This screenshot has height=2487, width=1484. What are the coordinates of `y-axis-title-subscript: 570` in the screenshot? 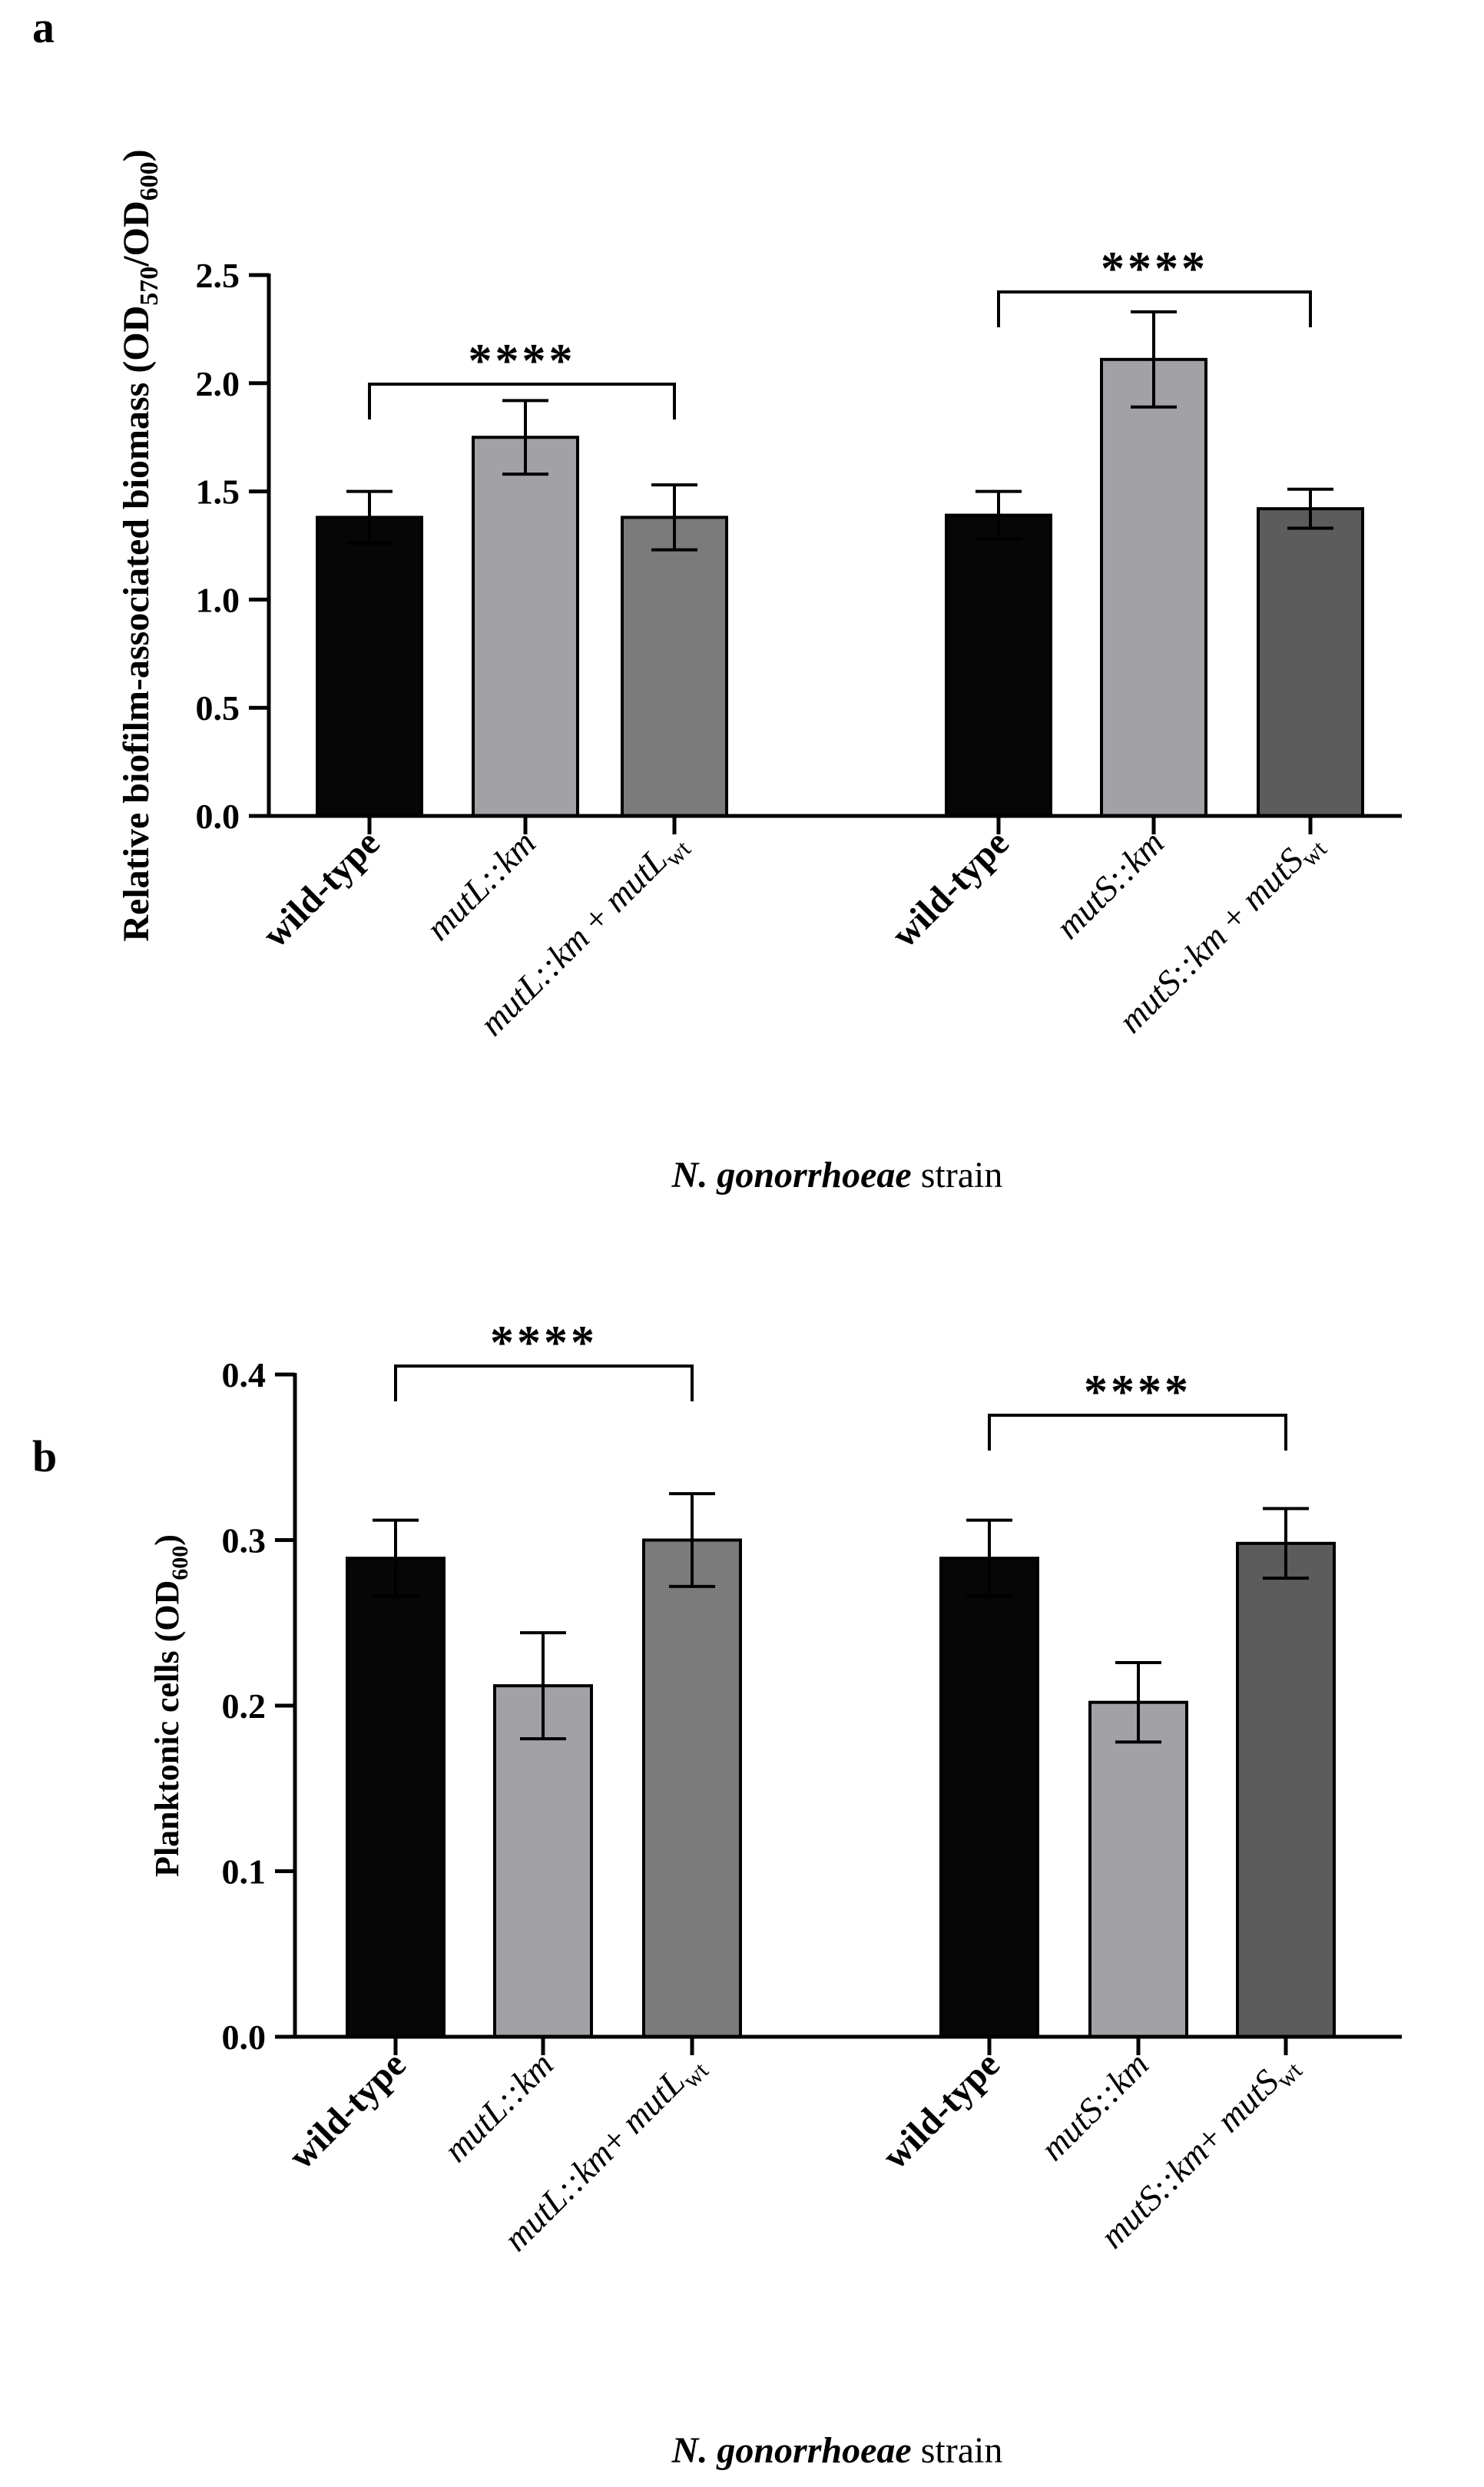 It's located at (149, 286).